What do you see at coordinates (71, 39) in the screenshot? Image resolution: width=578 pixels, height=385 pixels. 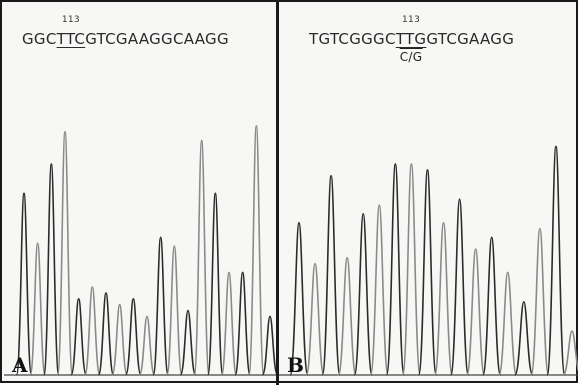 I see `codon-letters-a: TTC` at bounding box center [71, 39].